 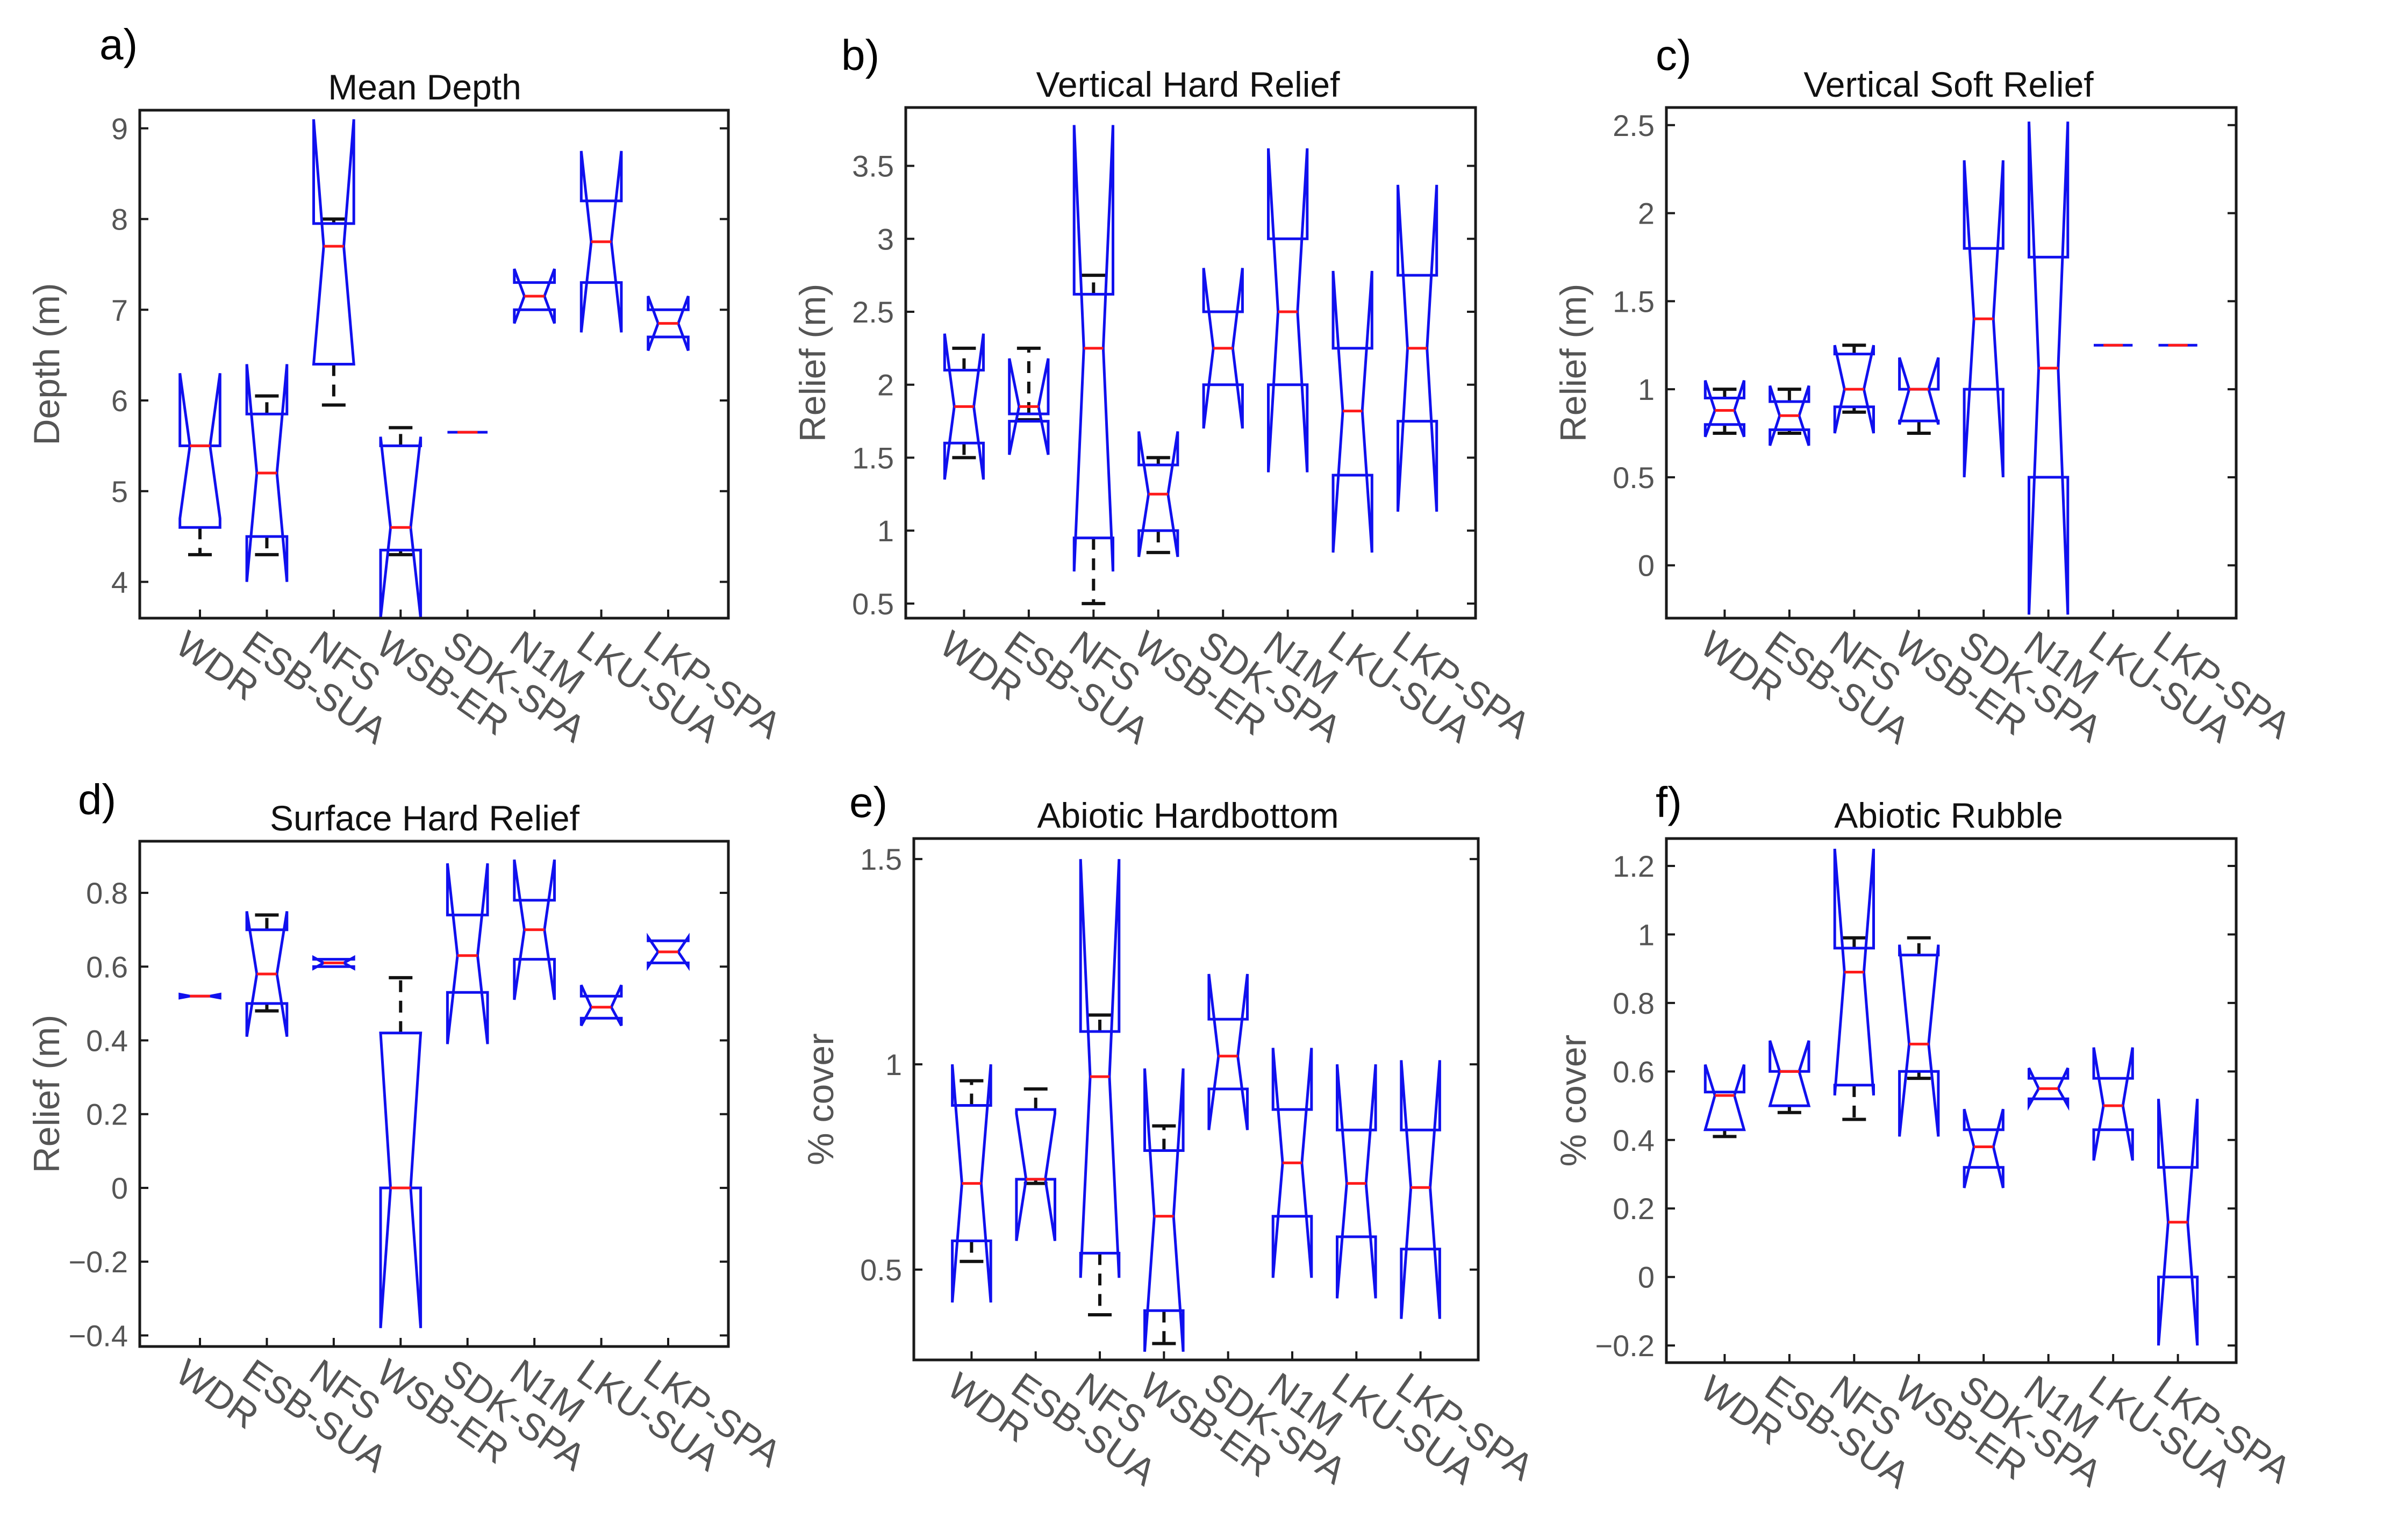 I want to click on y-axis-label: Depth (m), so click(x=46, y=364).